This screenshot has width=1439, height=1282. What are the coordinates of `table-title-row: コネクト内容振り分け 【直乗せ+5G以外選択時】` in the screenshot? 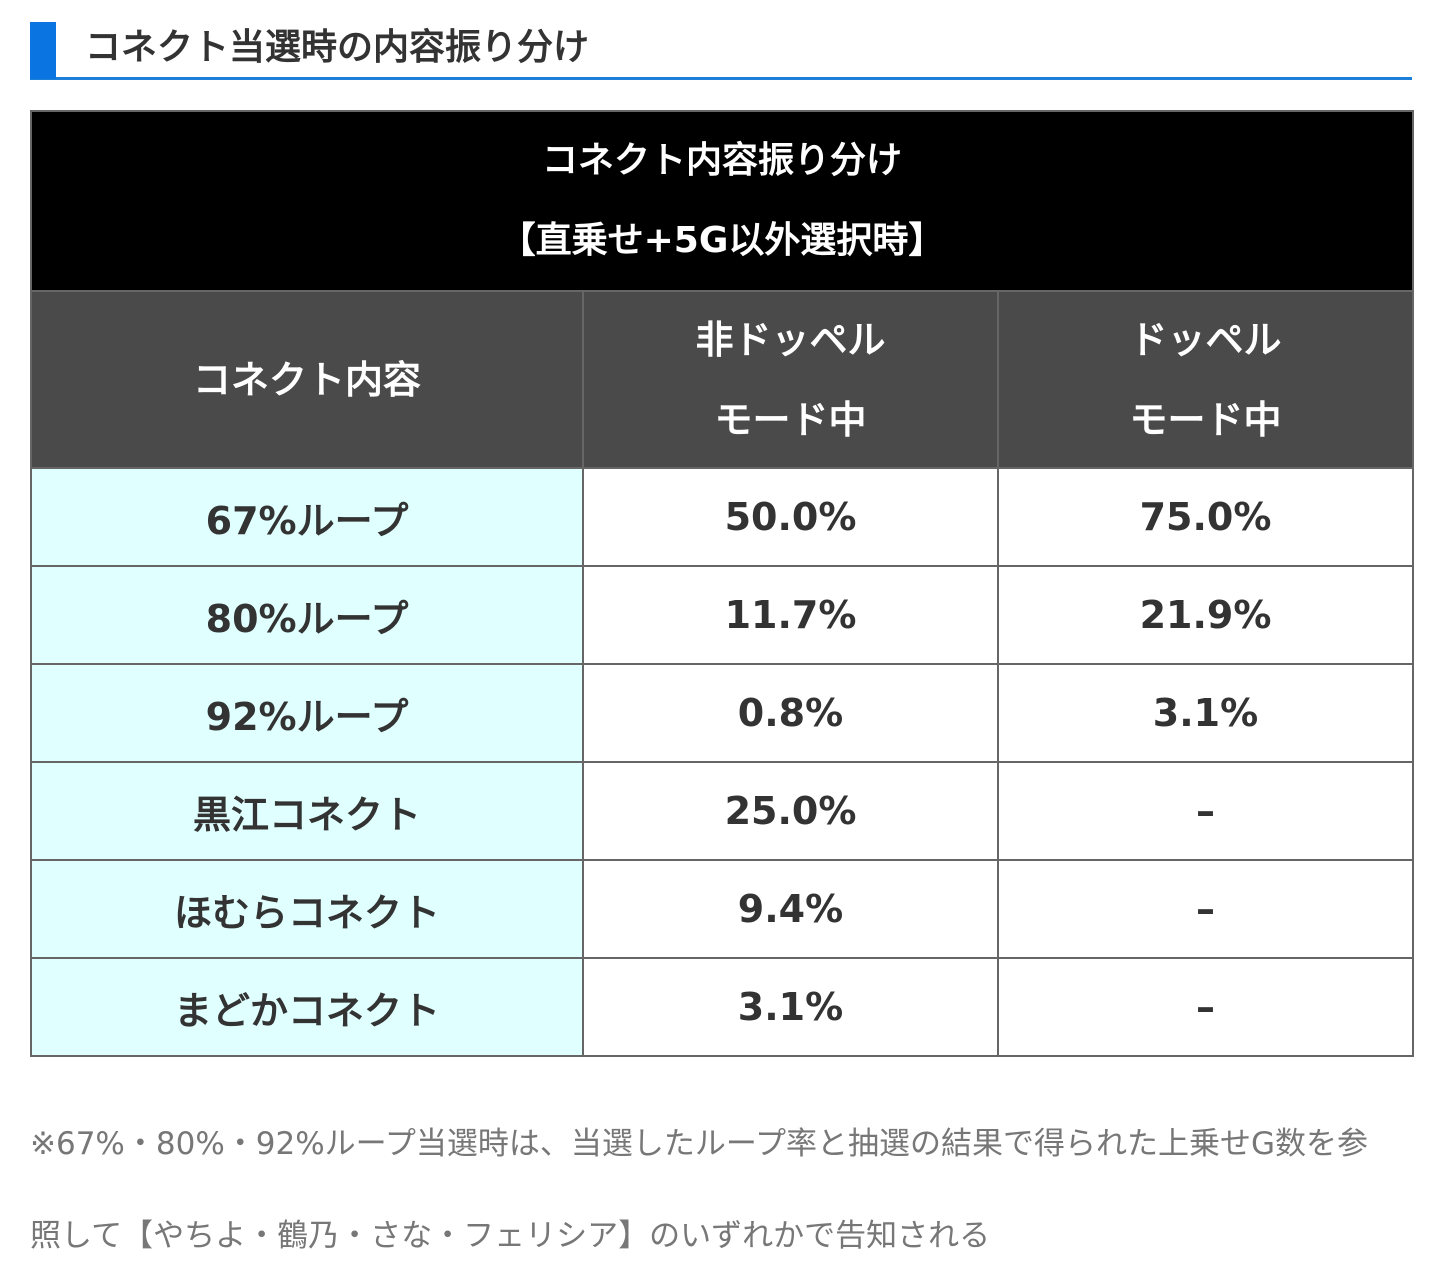 It's located at (722, 201).